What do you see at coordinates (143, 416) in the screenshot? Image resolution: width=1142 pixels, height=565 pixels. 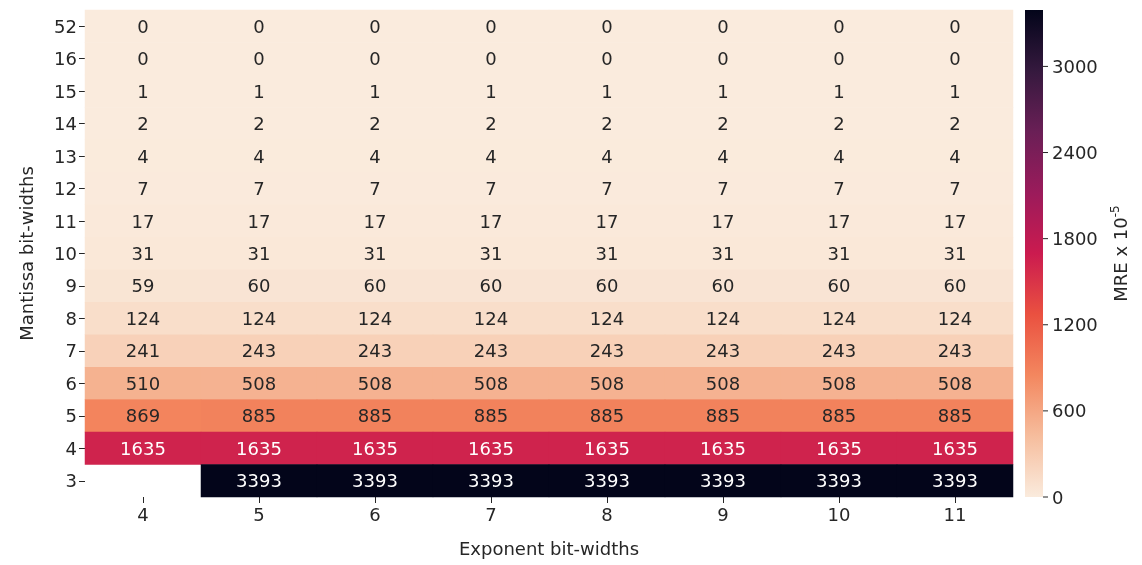 I see `data-label: 869` at bounding box center [143, 416].